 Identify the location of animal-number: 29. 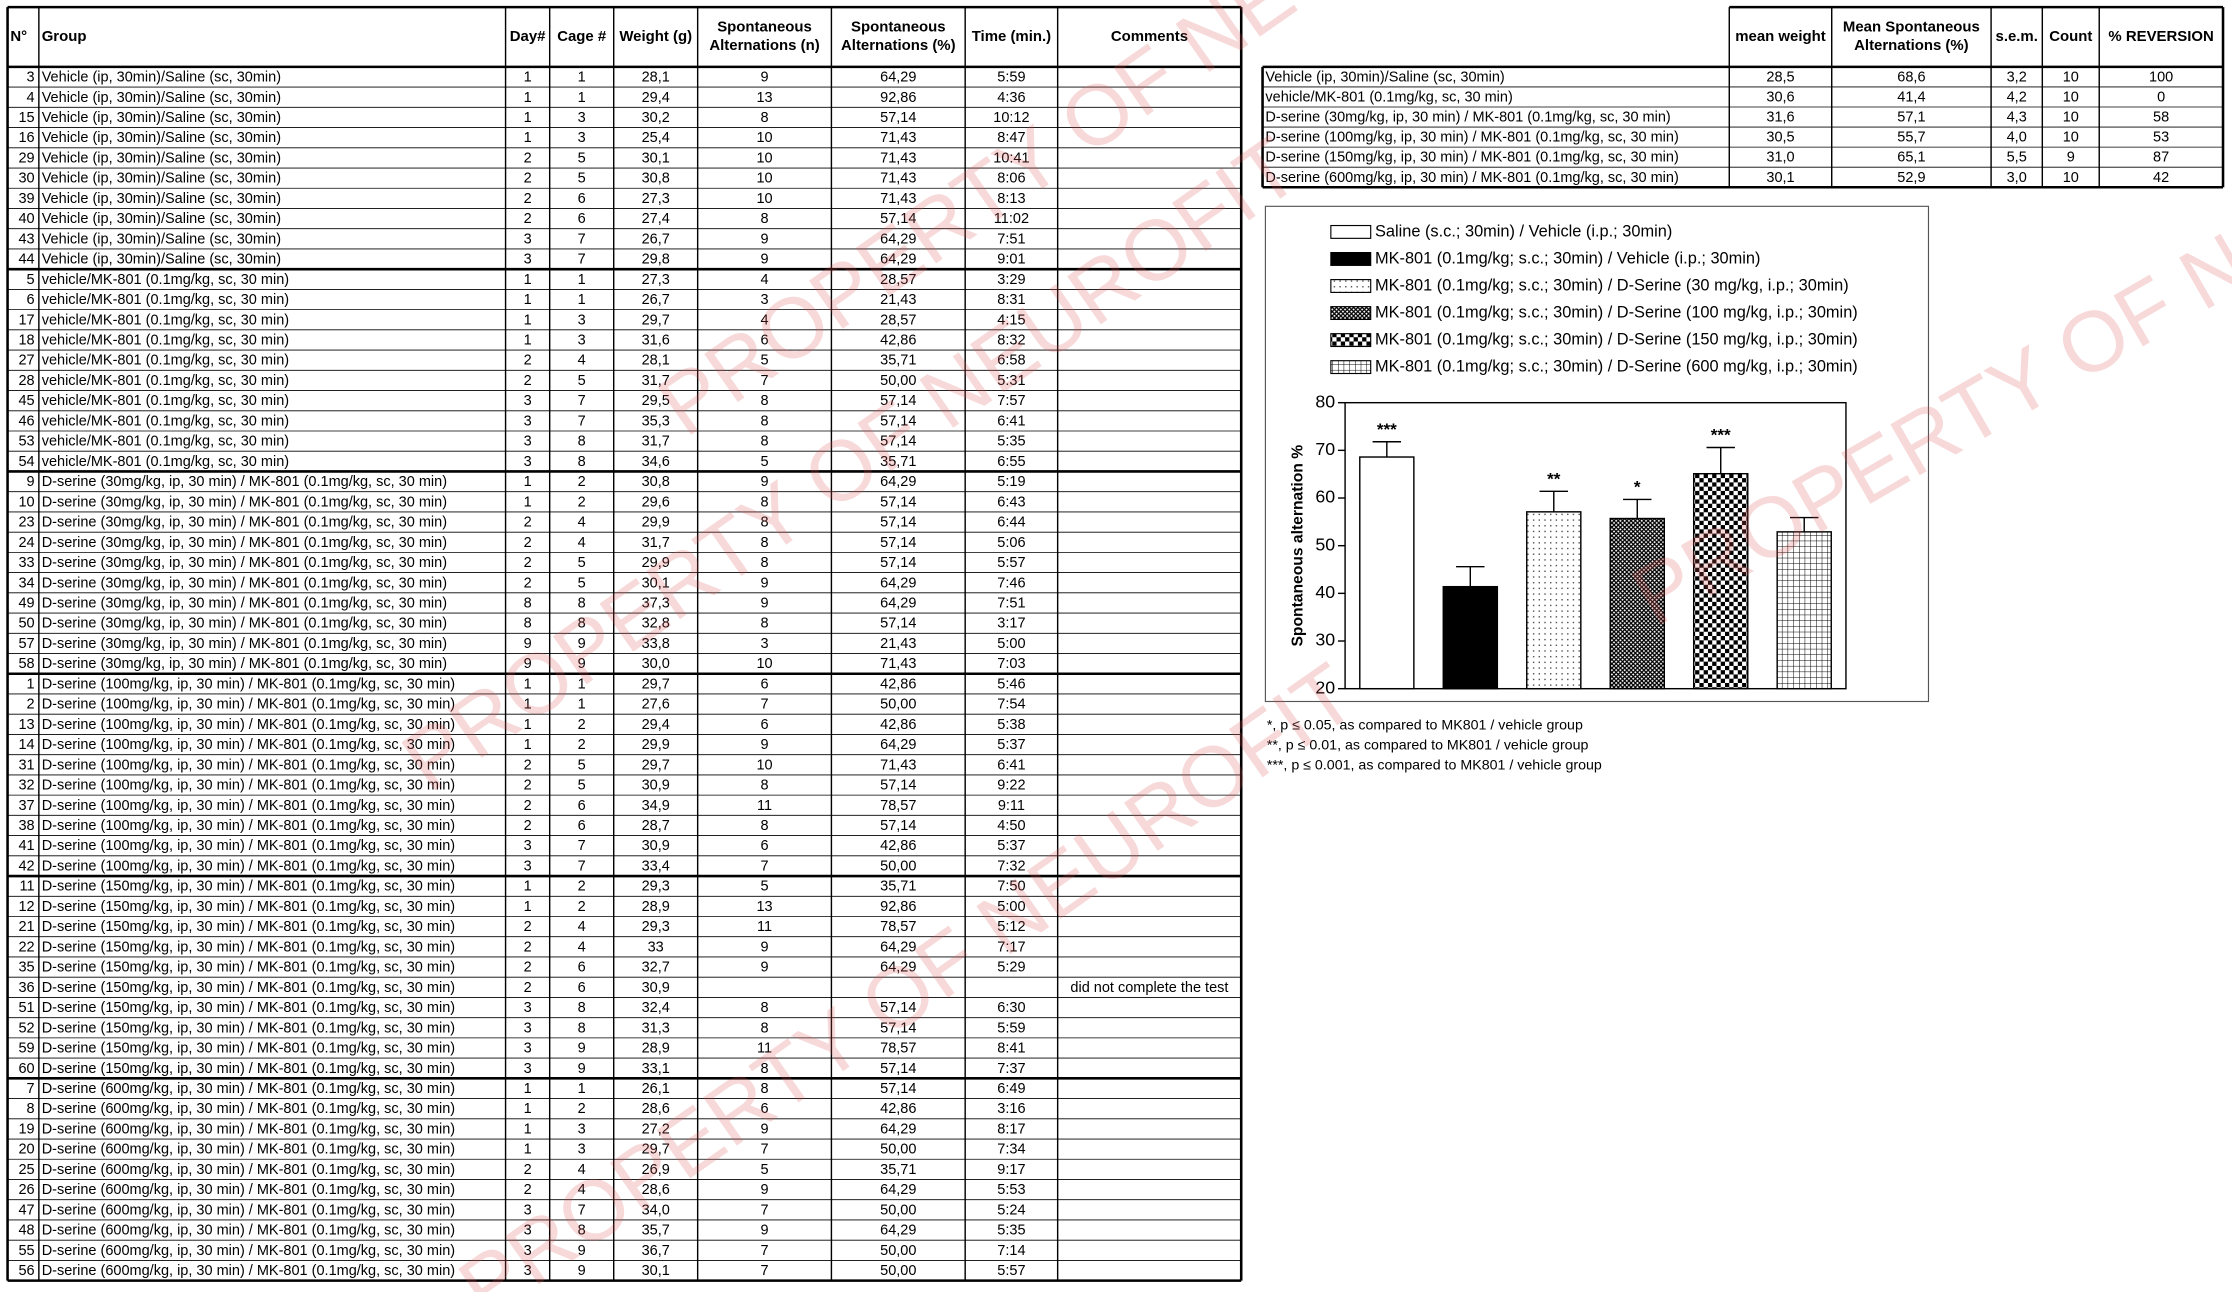
(26, 158).